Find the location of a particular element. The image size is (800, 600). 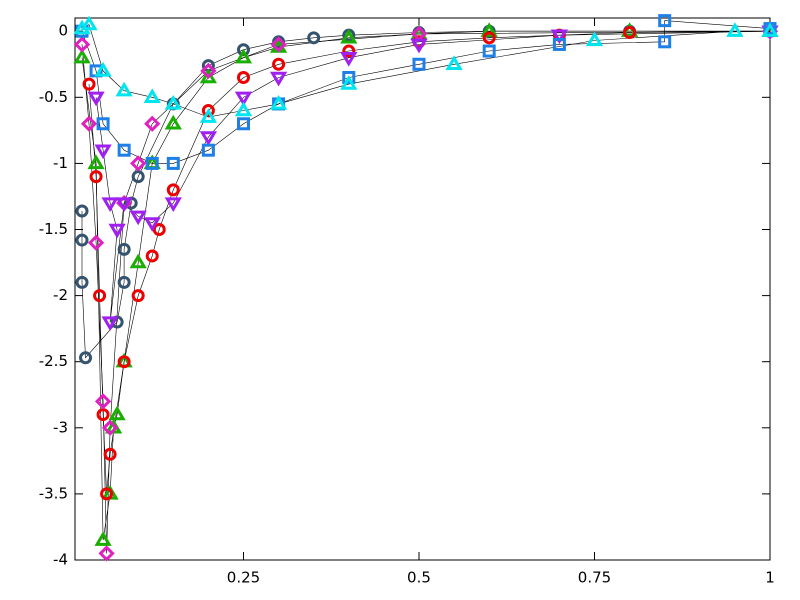

y-tick-label: 0 is located at coordinates (63, 31).